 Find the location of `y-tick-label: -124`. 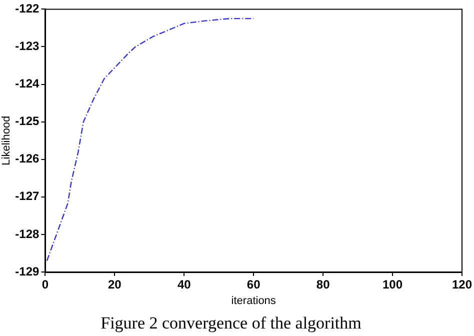

y-tick-label: -124 is located at coordinates (27, 83).